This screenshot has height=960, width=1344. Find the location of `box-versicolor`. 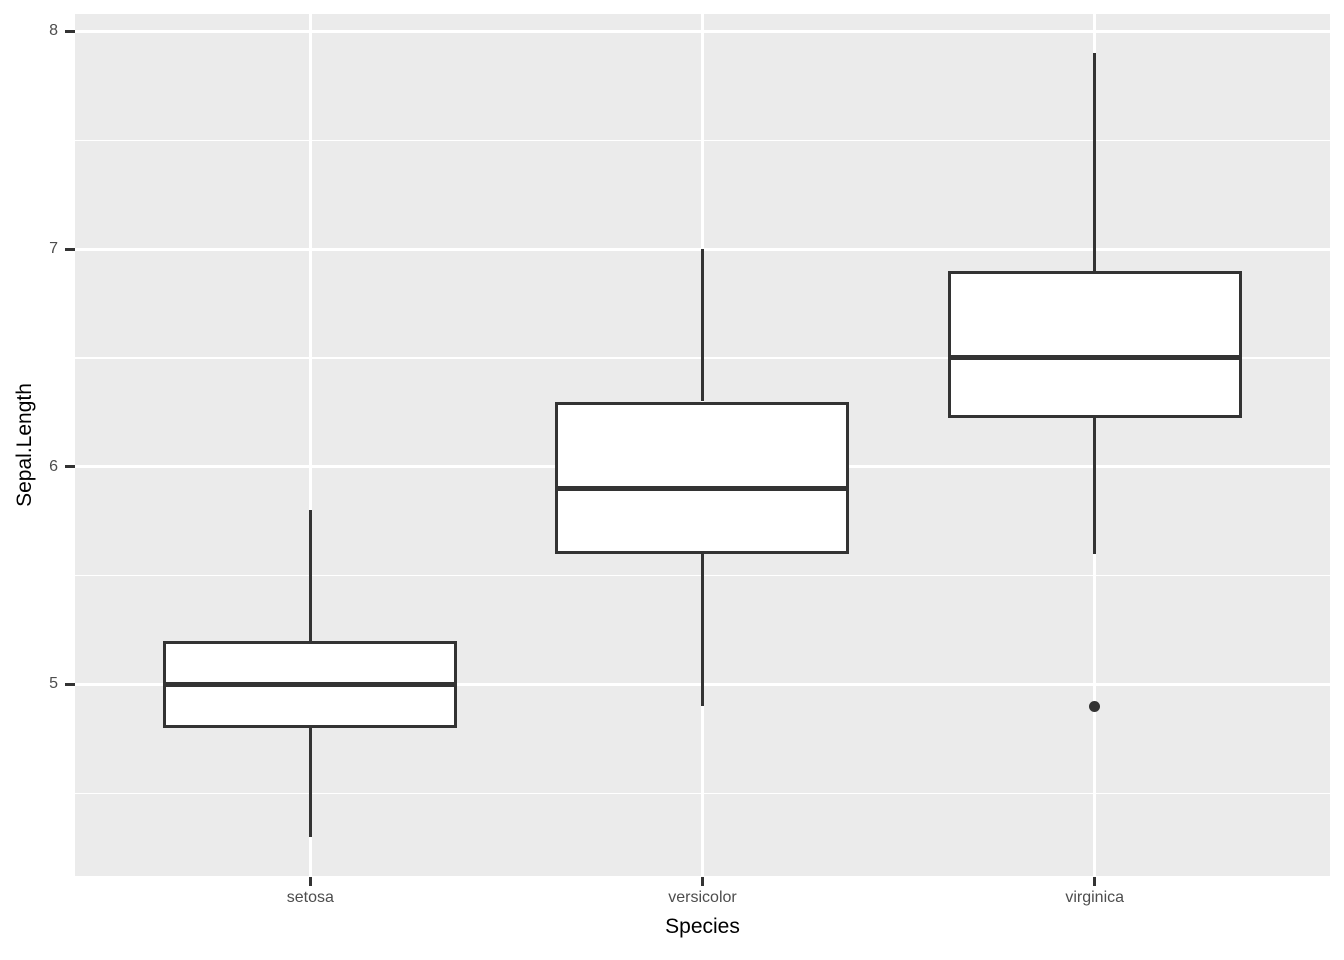

box-versicolor is located at coordinates (702, 477).